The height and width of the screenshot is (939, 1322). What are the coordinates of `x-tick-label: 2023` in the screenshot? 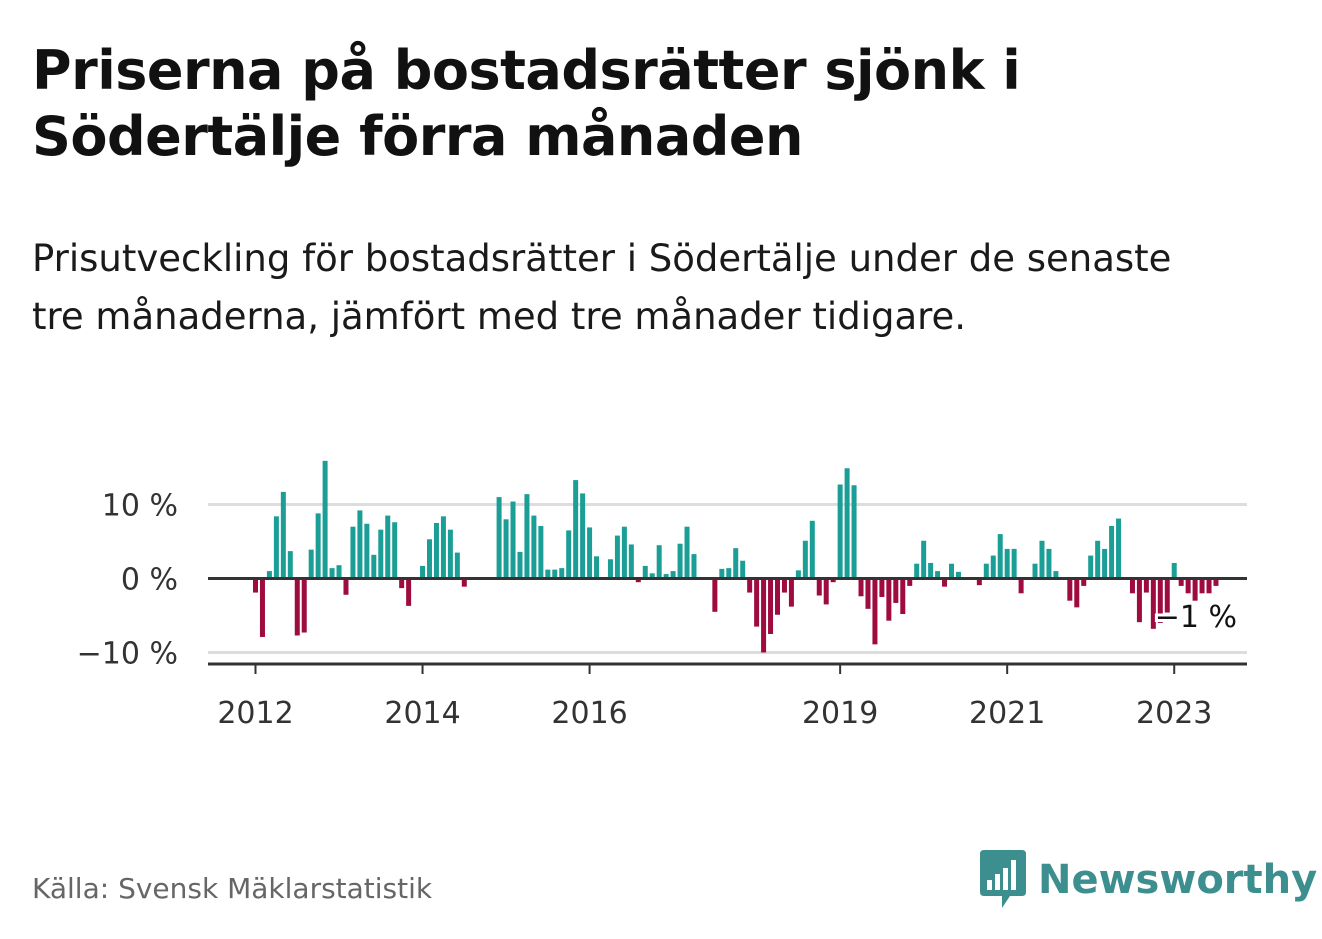 It's located at (1174, 713).